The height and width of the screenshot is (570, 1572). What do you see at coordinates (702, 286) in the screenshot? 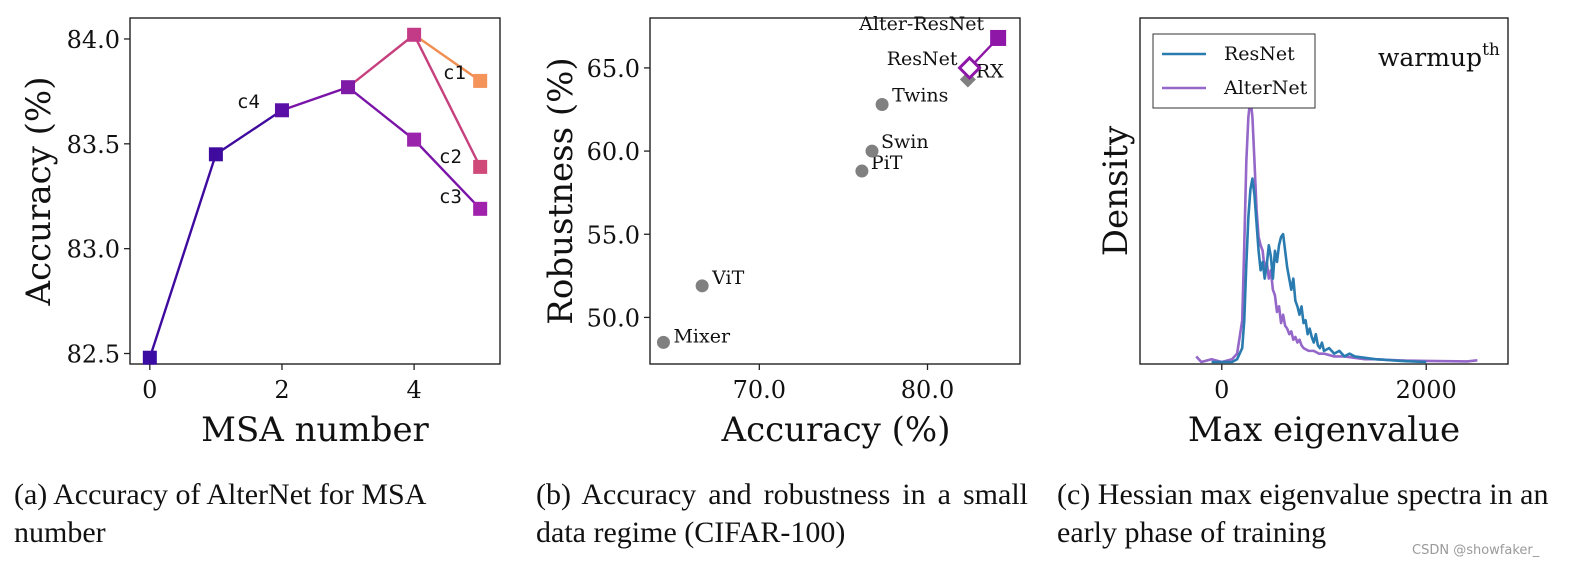
I see `point-vit` at bounding box center [702, 286].